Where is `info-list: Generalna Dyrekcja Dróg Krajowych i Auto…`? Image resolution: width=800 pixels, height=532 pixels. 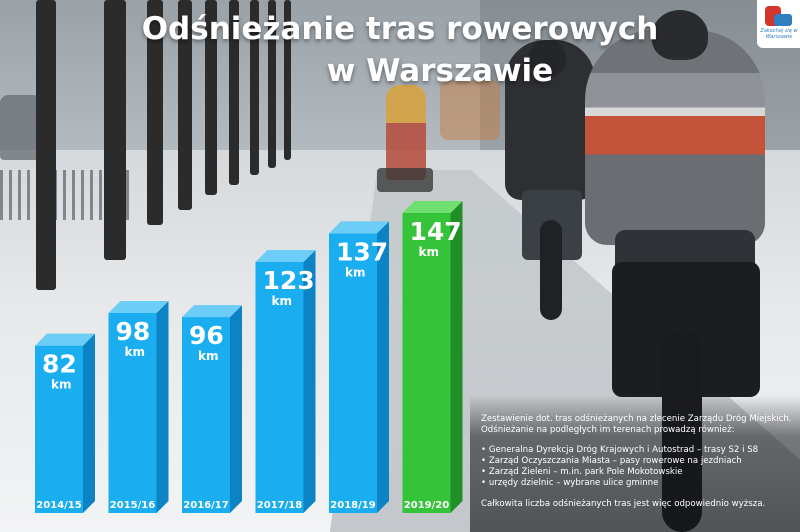 info-list: Generalna Dyrekcja Dróg Krajowych i Auto… is located at coordinates (639, 467).